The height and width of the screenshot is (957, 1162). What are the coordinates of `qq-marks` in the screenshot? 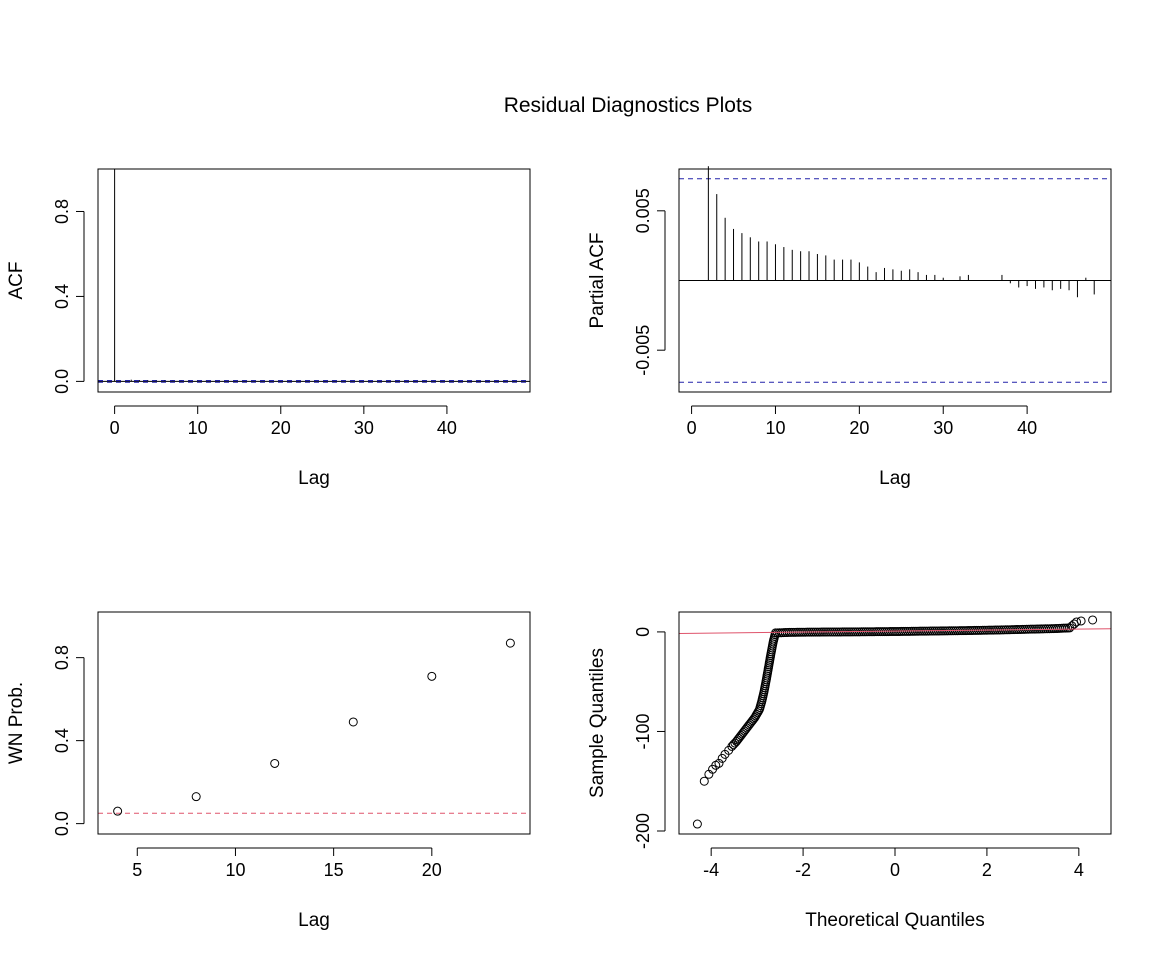 It's located at (895, 722).